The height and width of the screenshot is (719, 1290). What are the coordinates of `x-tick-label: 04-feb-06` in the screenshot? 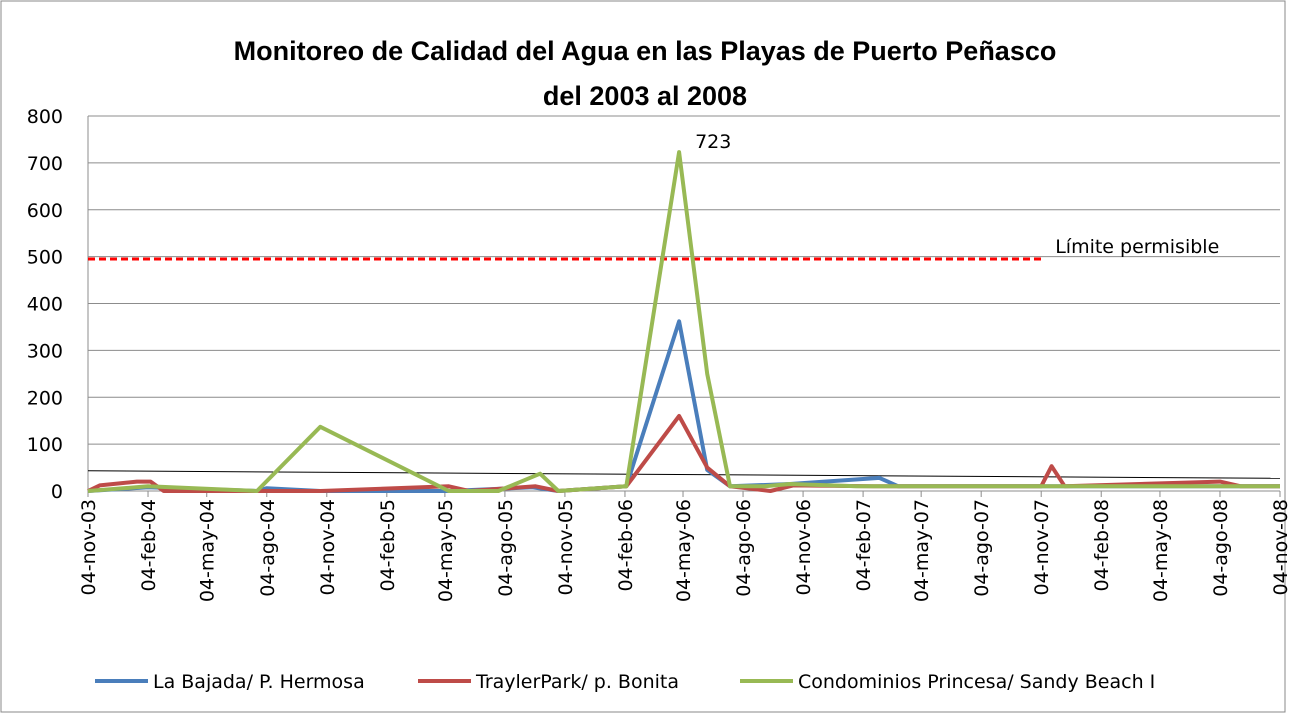 It's located at (626, 545).